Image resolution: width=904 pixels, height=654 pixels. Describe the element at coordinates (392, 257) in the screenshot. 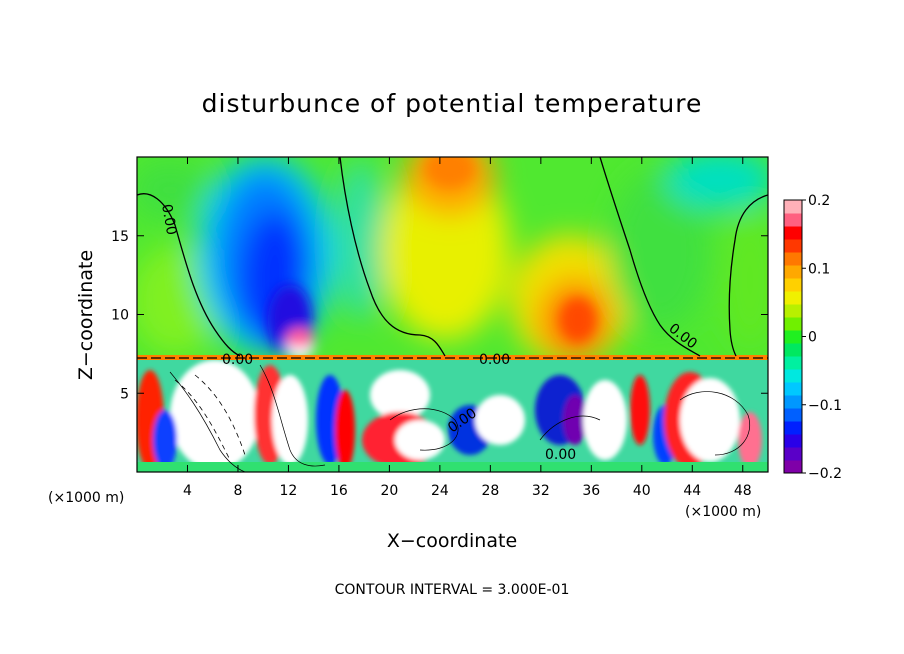

I see `contour-mid` at that location.